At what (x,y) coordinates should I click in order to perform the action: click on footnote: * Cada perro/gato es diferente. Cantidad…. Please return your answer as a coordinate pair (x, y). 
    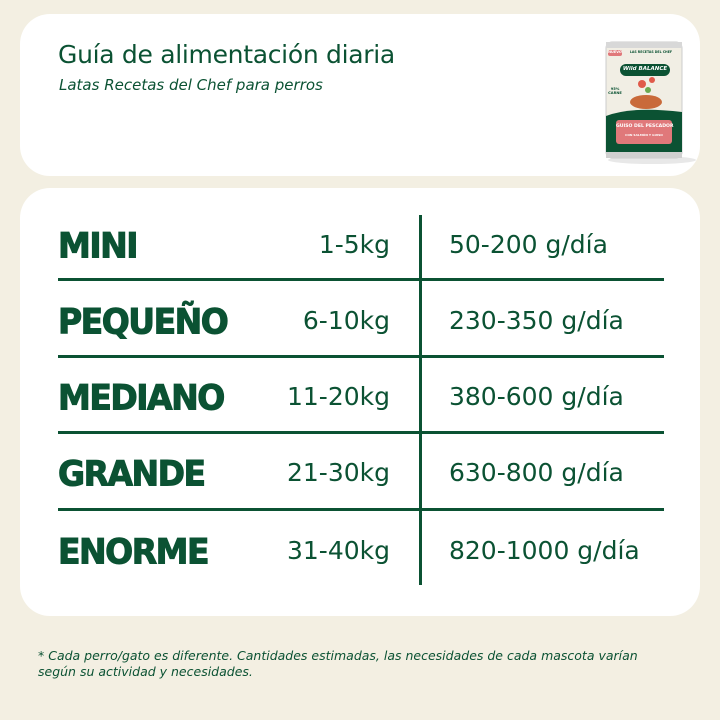
    Looking at the image, I should click on (338, 663).